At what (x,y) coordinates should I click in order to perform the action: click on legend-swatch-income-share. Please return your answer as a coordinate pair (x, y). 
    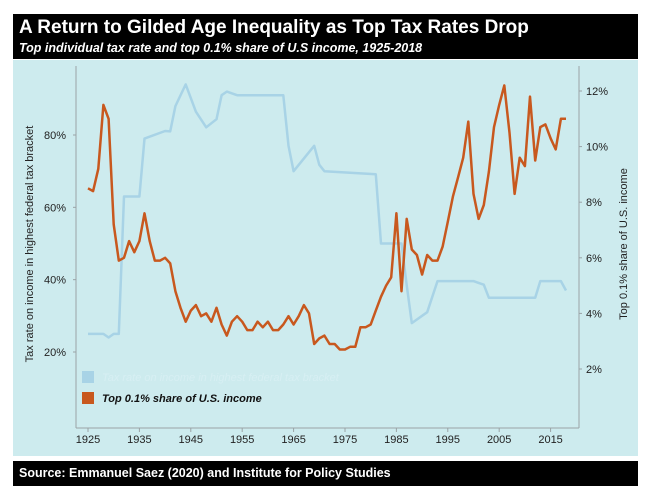
    Looking at the image, I should click on (88, 398).